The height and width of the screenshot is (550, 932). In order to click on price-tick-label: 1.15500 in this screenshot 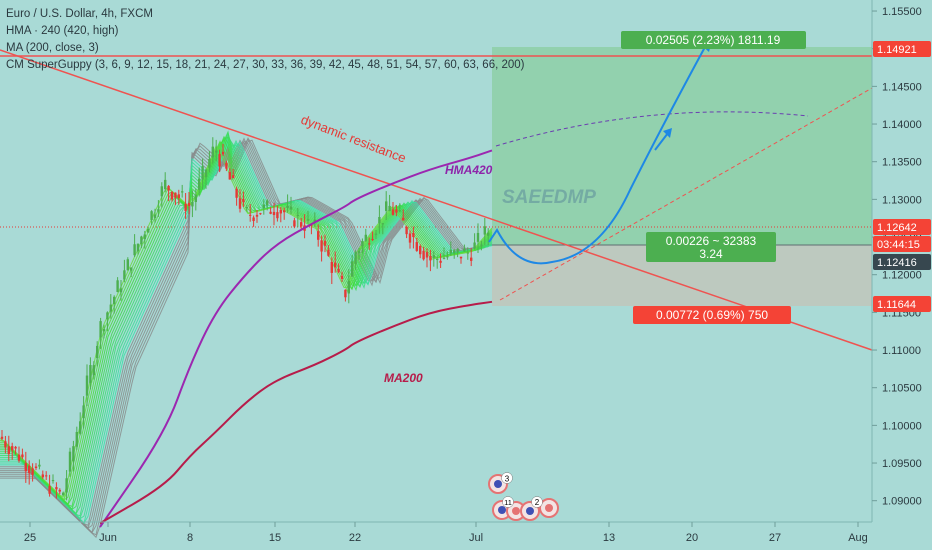, I will do `click(902, 12)`.